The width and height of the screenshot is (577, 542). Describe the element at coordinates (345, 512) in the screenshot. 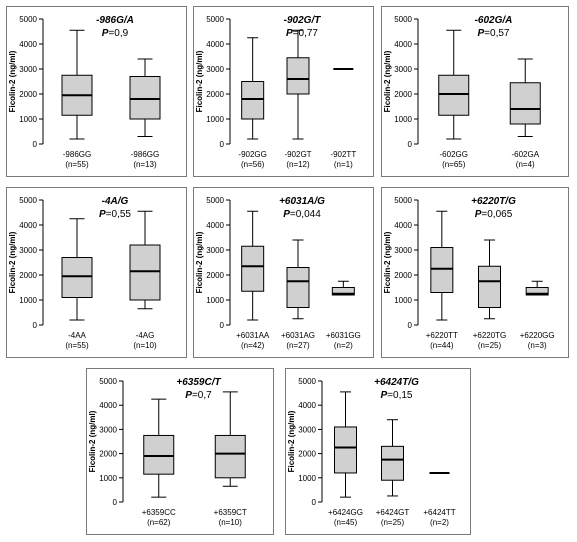

I see `category-label: +6424GG` at that location.